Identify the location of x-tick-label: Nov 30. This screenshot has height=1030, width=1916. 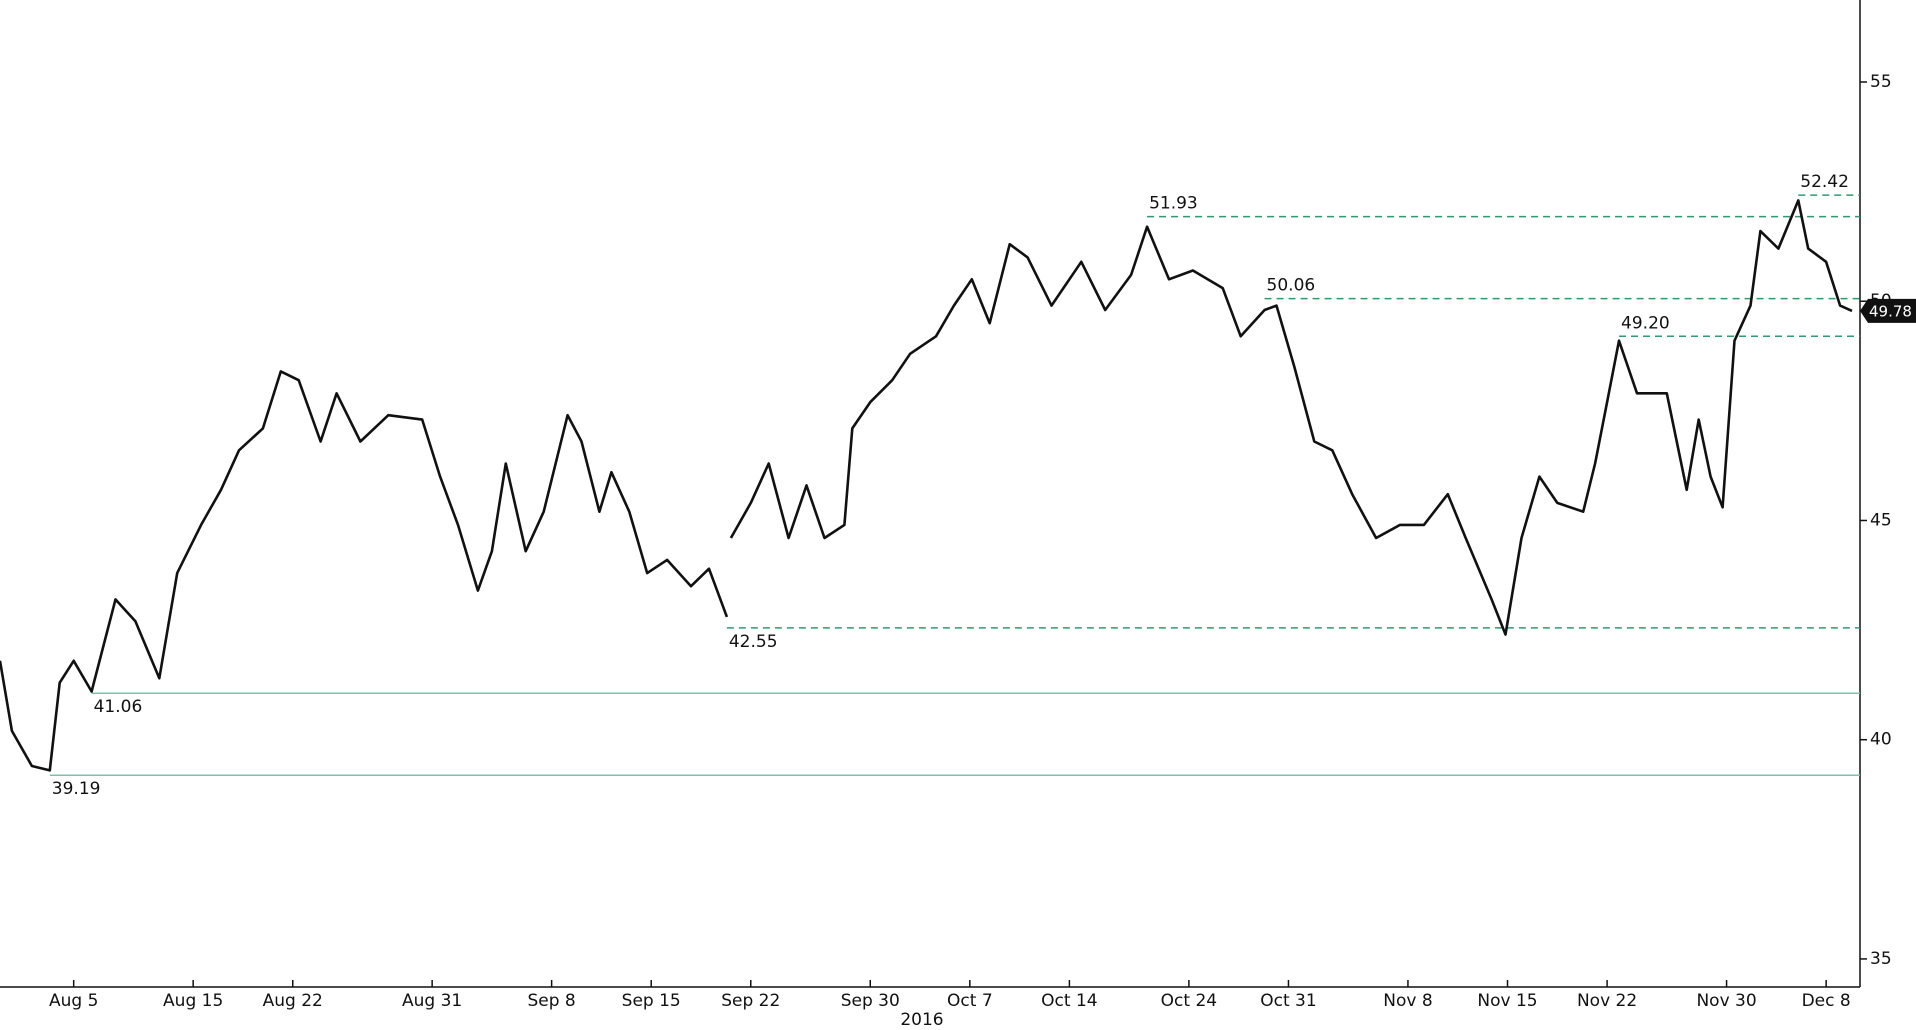
(1726, 1001).